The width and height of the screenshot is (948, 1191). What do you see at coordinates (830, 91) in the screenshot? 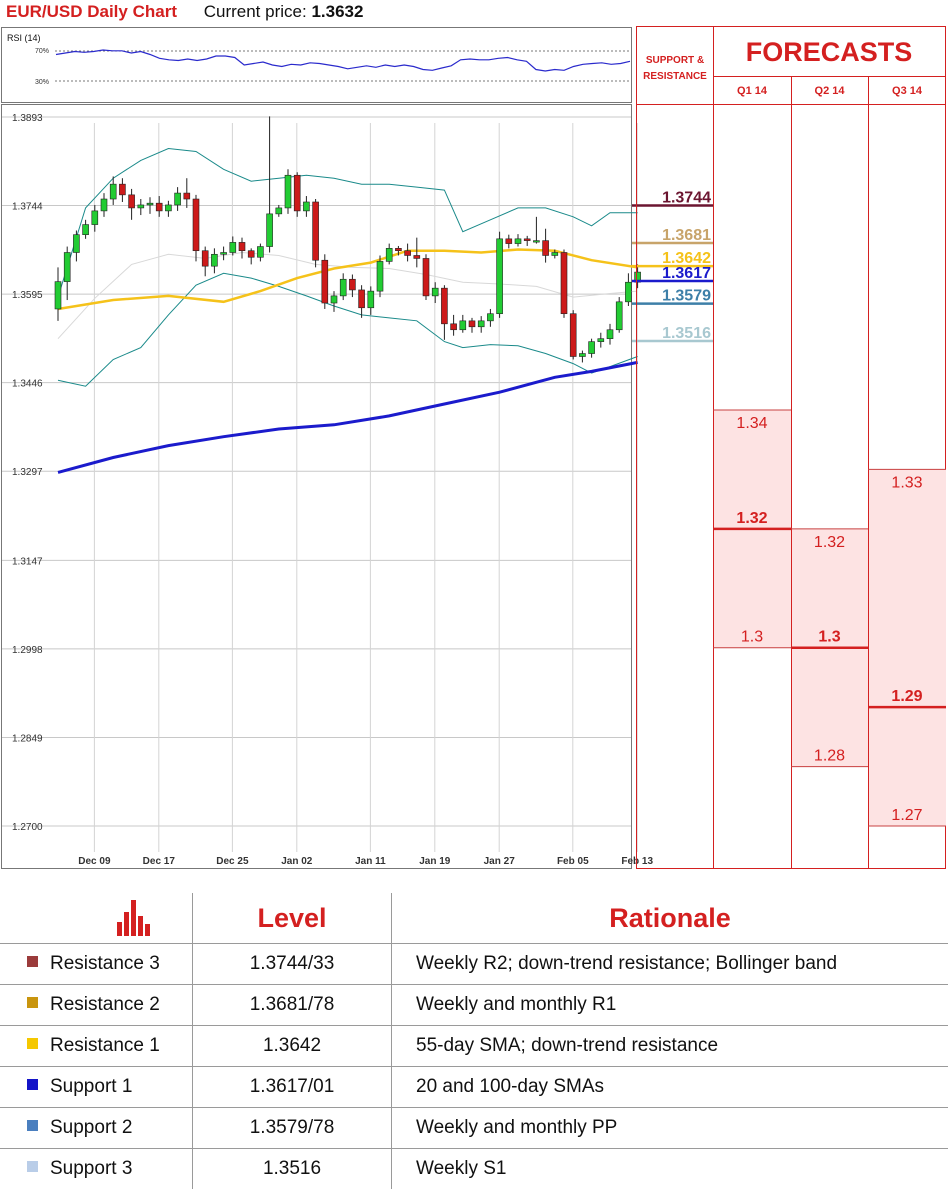
I see `forecast-quarter-label: Q2 14` at bounding box center [830, 91].